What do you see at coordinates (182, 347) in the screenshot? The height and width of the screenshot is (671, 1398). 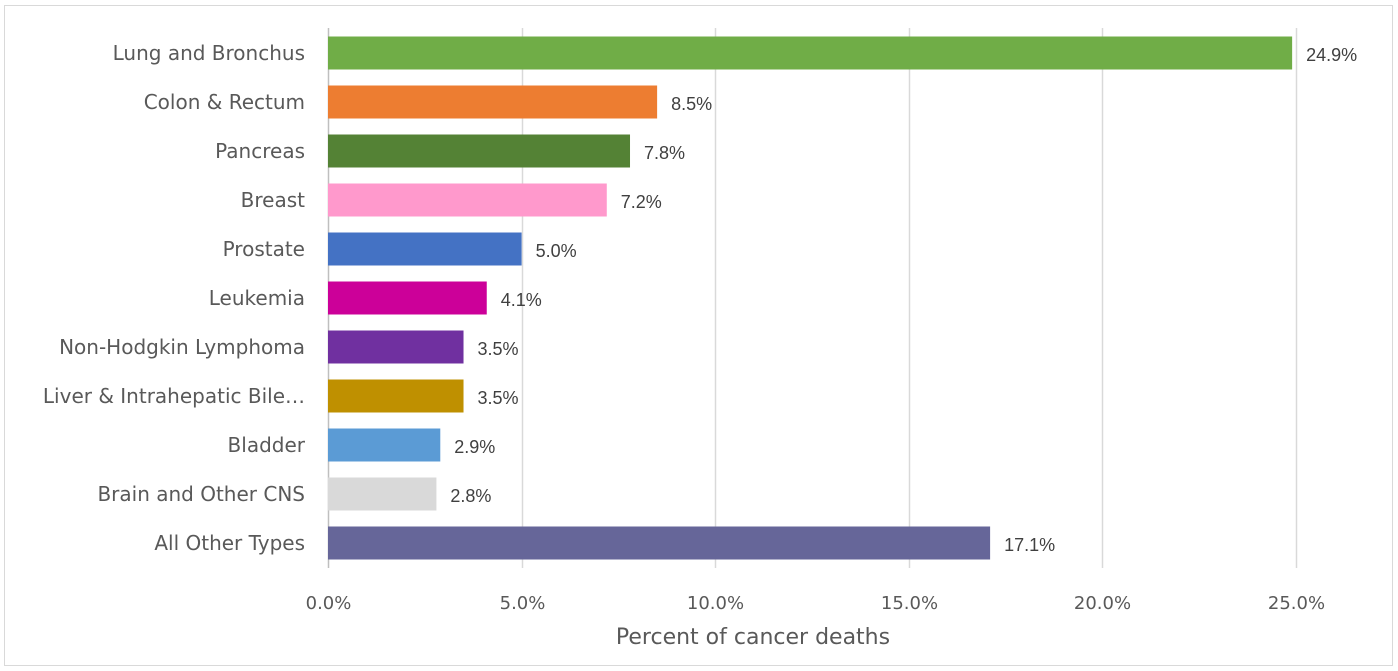 I see `category-label: Non-Hodgkin Lymphoma` at bounding box center [182, 347].